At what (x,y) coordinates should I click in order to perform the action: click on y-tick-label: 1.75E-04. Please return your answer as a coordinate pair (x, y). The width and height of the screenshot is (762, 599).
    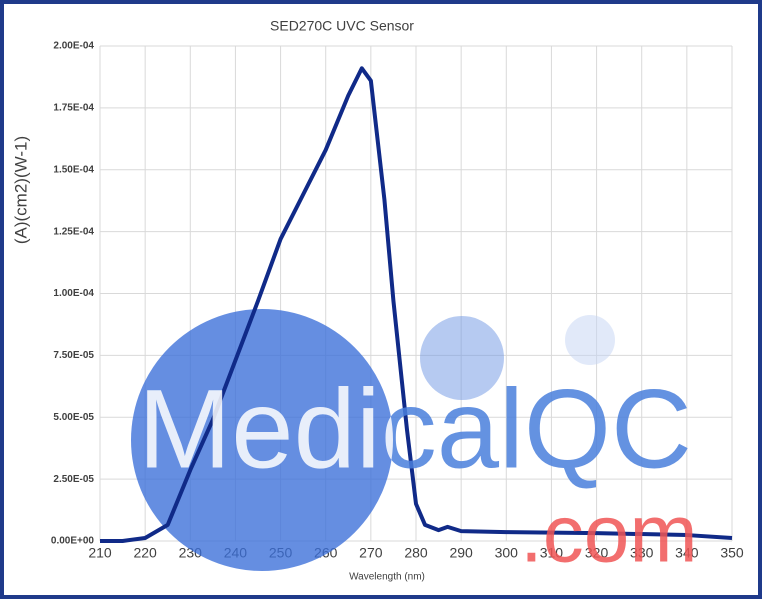
    Looking at the image, I should click on (73, 108).